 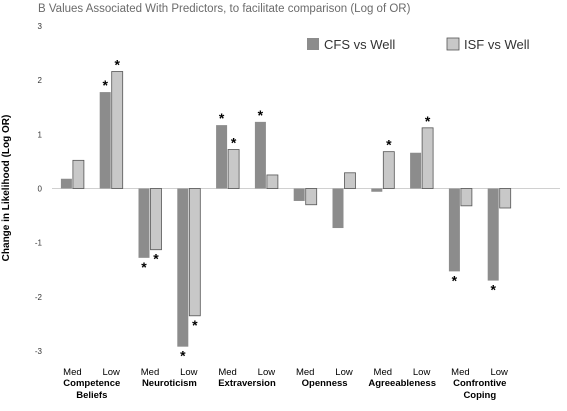 What do you see at coordinates (6, 188) in the screenshot?
I see `y-axis-label: Change in Likelihood (Log OR)` at bounding box center [6, 188].